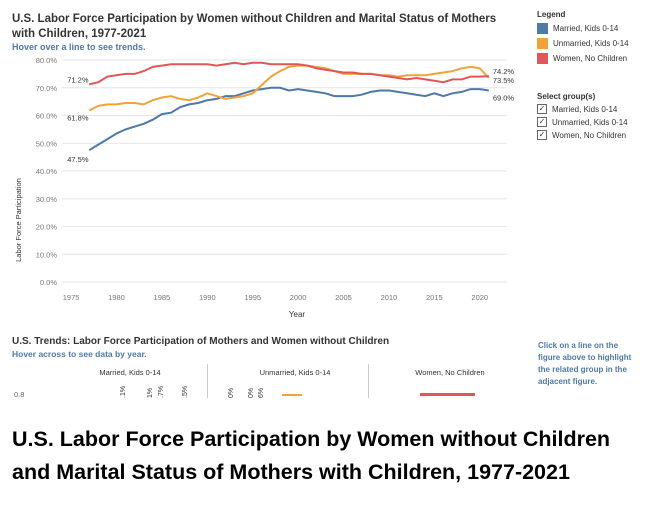 Image resolution: width=649 pixels, height=531 pixels. I want to click on x-tick-label: 1985, so click(162, 297).